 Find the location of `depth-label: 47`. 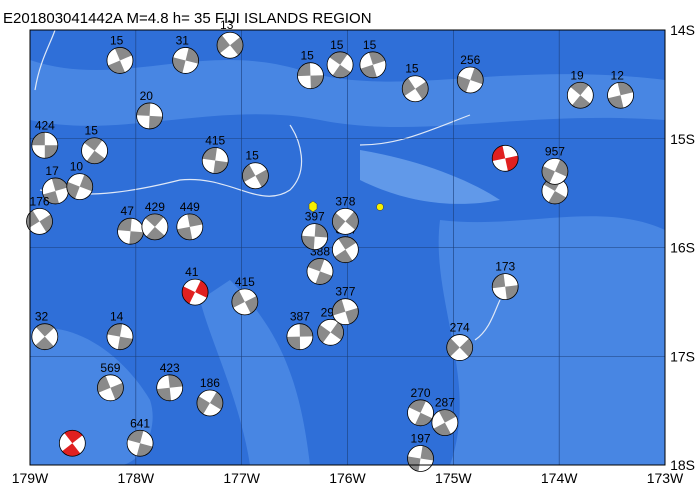

depth-label: 47 is located at coordinates (128, 211).